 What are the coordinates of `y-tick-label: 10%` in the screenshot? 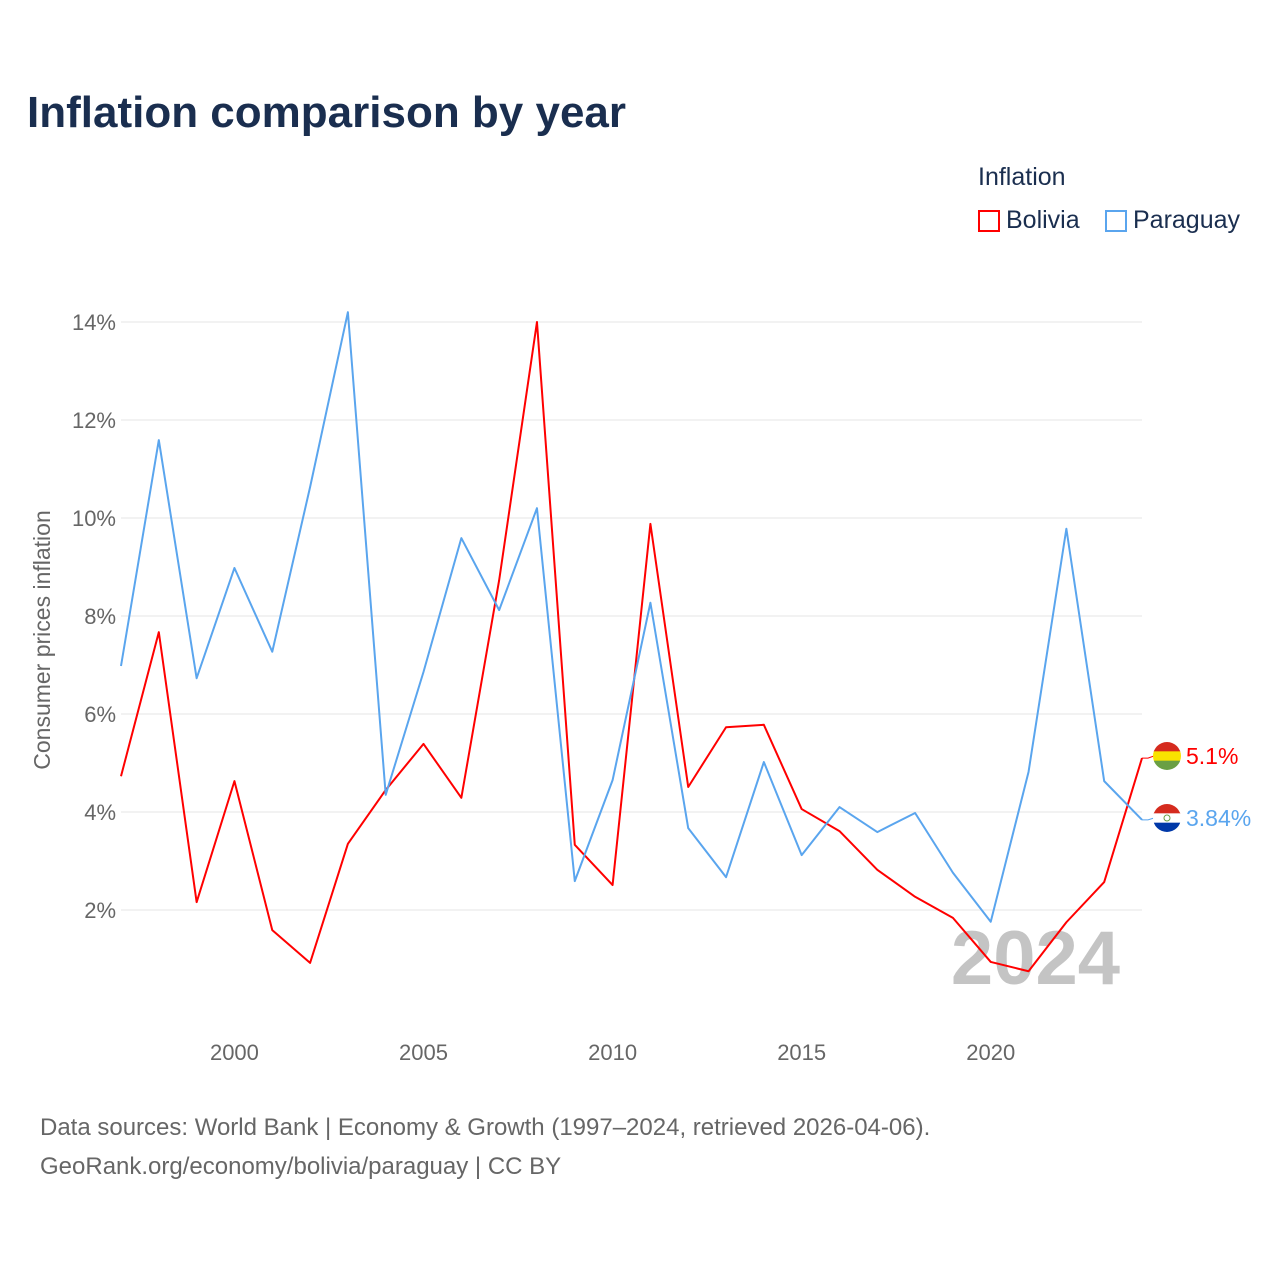 It's located at (94, 518).